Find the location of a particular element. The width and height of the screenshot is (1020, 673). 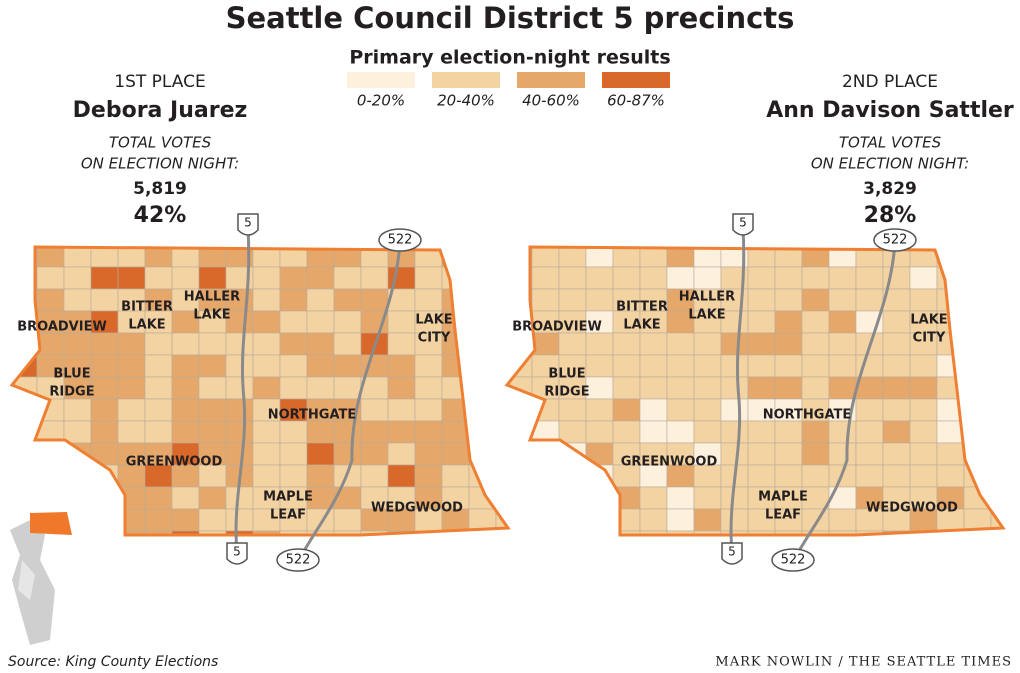

votes: 5,819 is located at coordinates (160, 189).